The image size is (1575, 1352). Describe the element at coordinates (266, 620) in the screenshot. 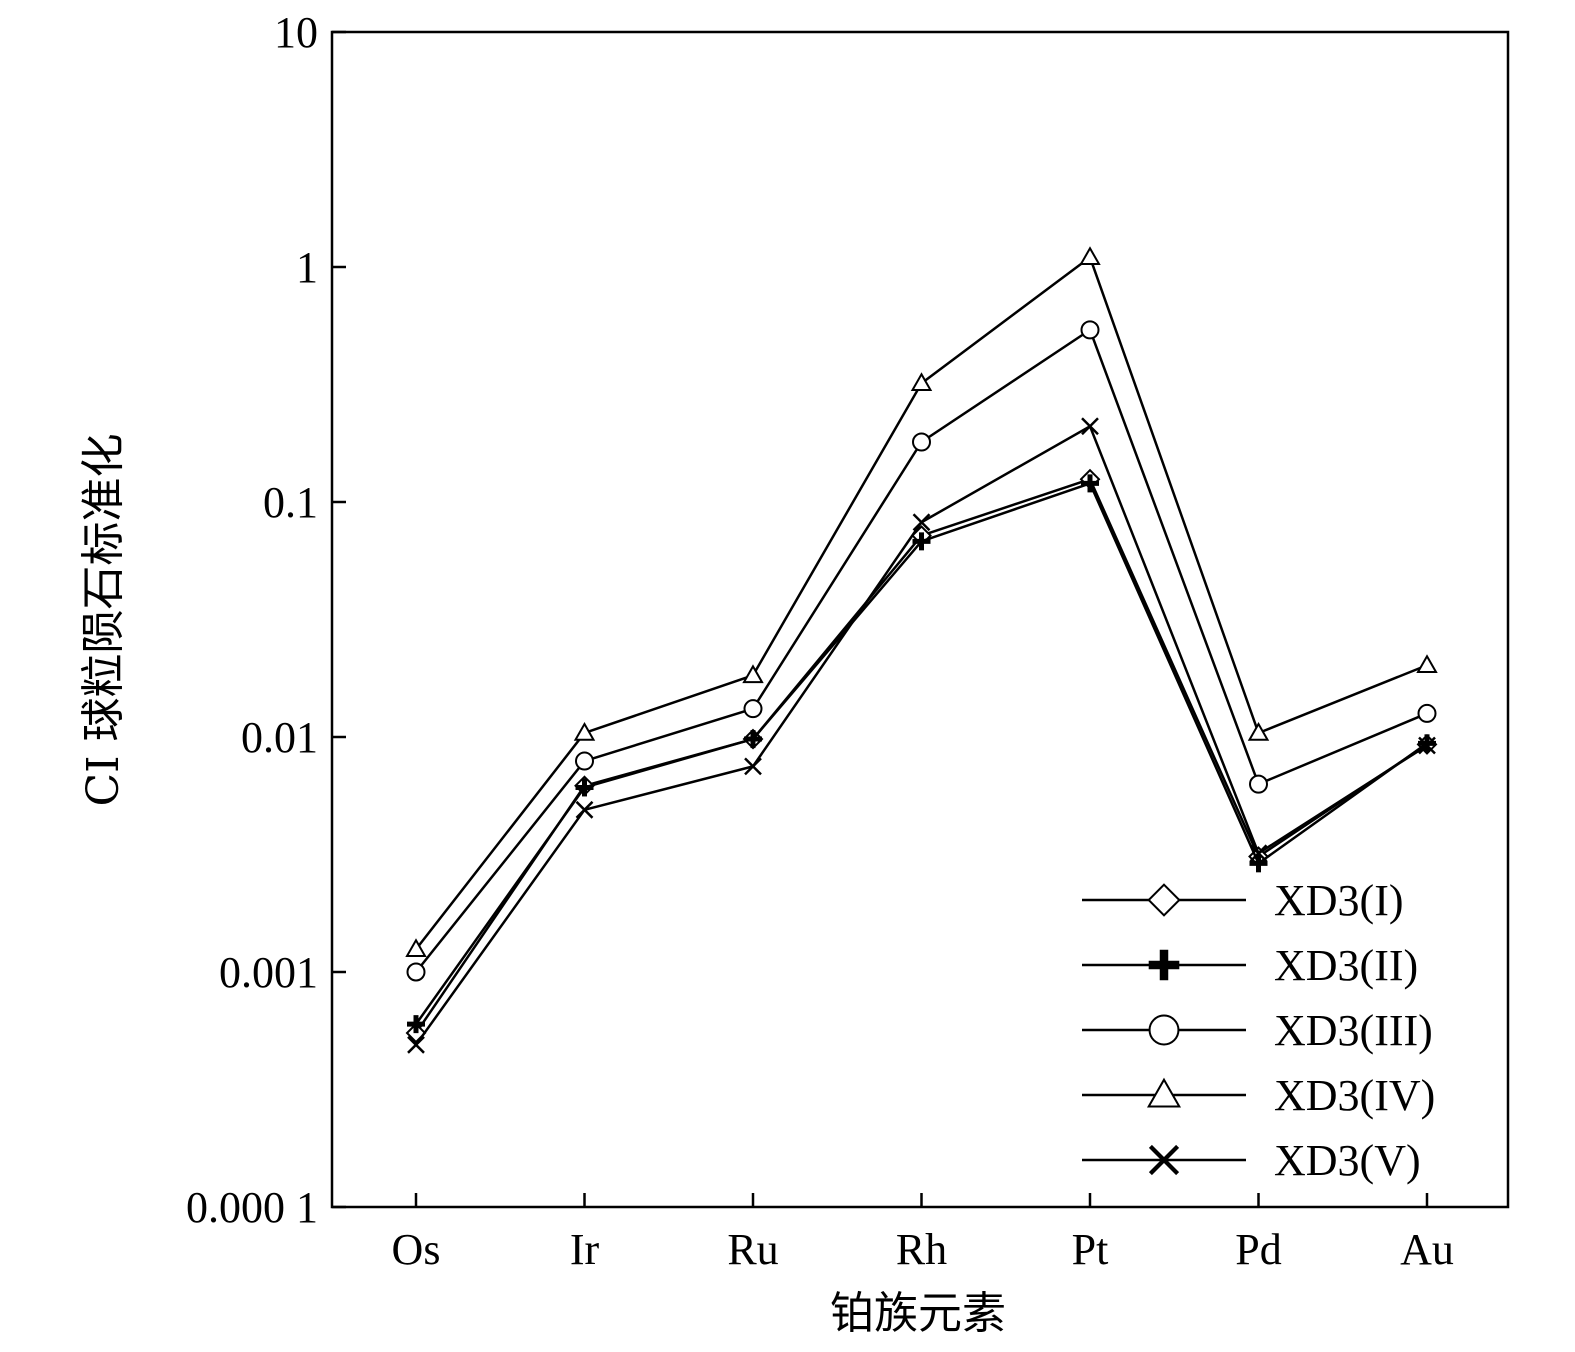

I see `y-axis: 10 1 0.1 0.01 0.001 0.000 1` at that location.